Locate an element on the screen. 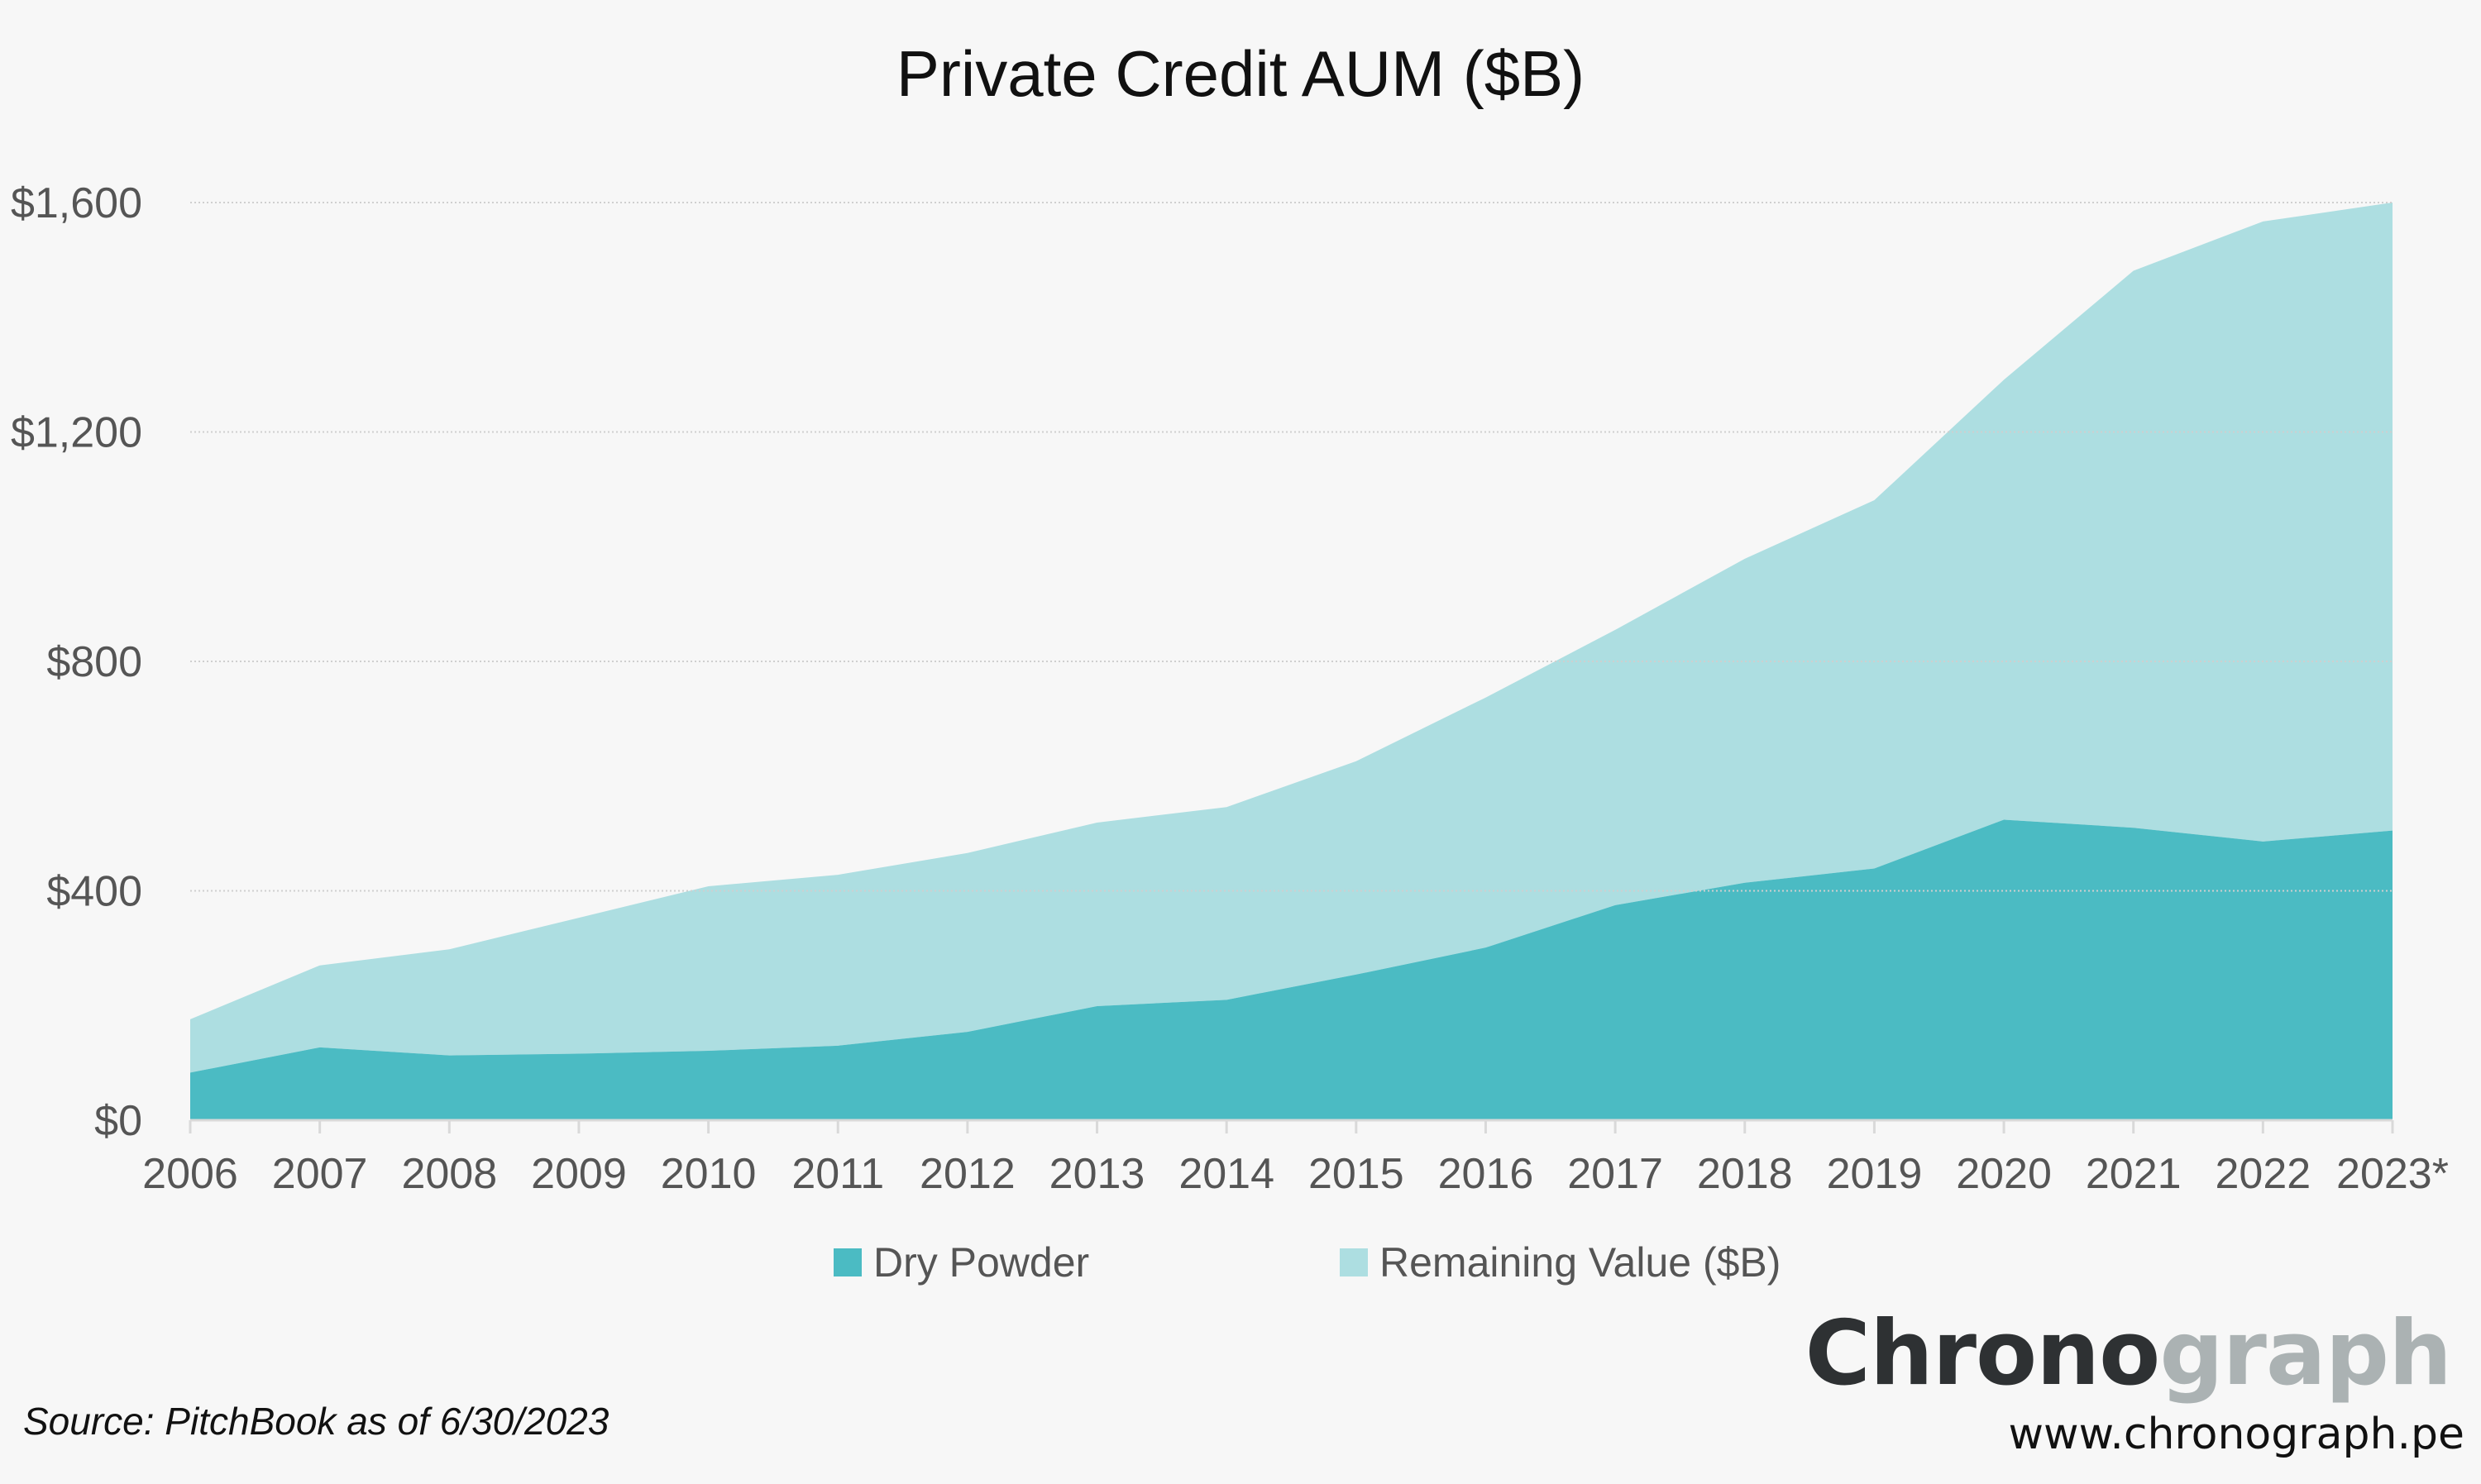  source-note: Source: PitchBook as of 6/30/2023 is located at coordinates (316, 1422).